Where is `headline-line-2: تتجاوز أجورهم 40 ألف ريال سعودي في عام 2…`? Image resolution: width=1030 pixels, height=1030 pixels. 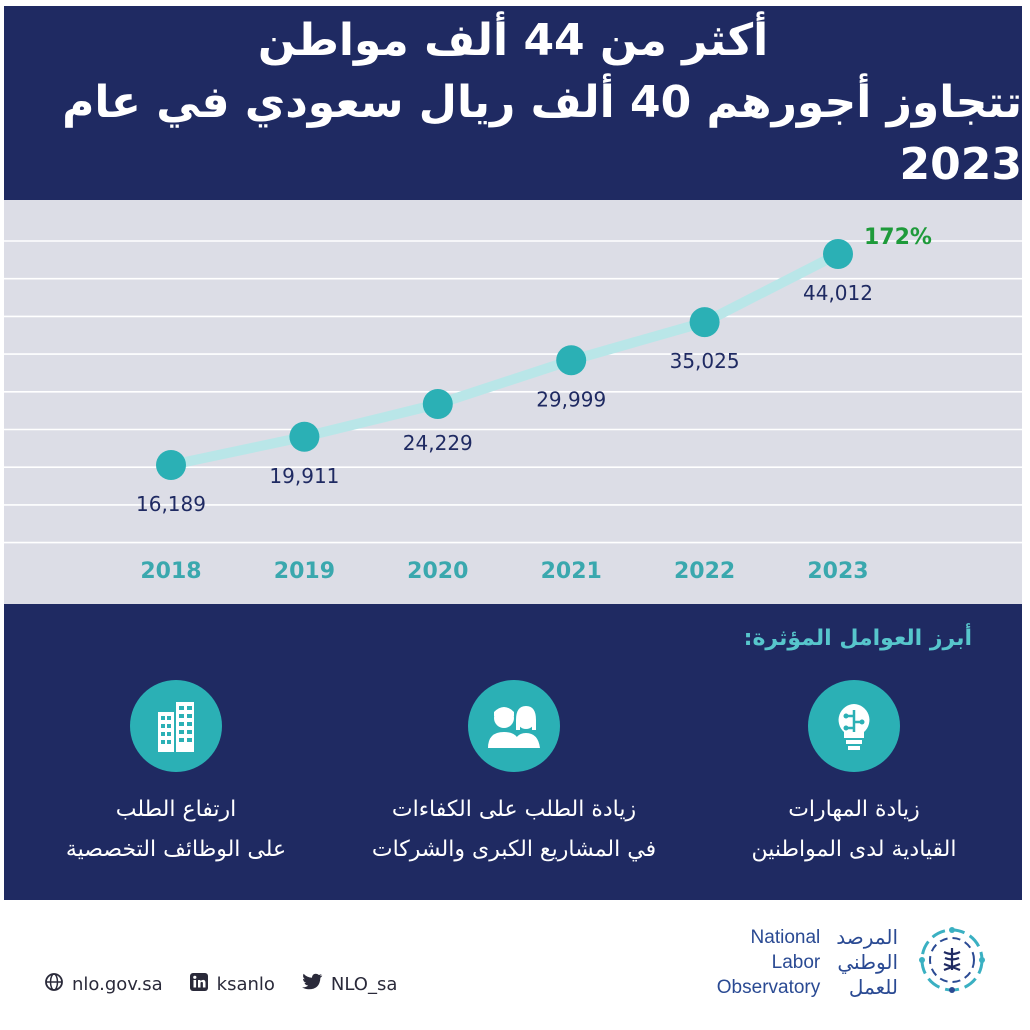
headline-line-2: تتجاوز أجورهم 40 ألف ريال سعودي في عام 2… is located at coordinates (542, 133).